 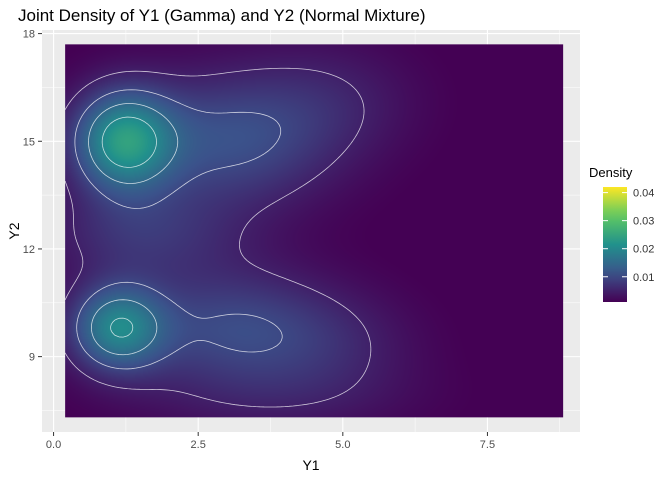 What do you see at coordinates (29, 35) in the screenshot?
I see `y-tick-label: 18` at bounding box center [29, 35].